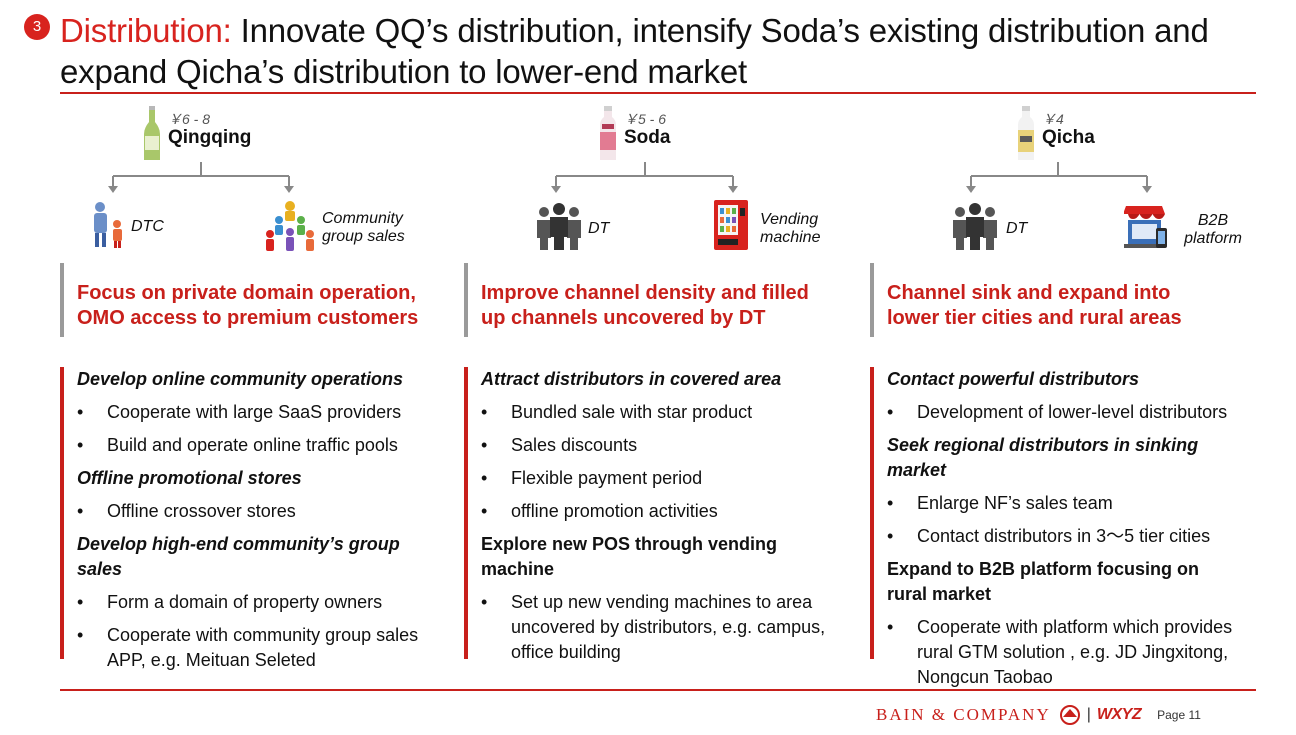 The height and width of the screenshot is (735, 1296). Describe the element at coordinates (1053, 119) in the screenshot. I see `product-price: ￥4` at that location.